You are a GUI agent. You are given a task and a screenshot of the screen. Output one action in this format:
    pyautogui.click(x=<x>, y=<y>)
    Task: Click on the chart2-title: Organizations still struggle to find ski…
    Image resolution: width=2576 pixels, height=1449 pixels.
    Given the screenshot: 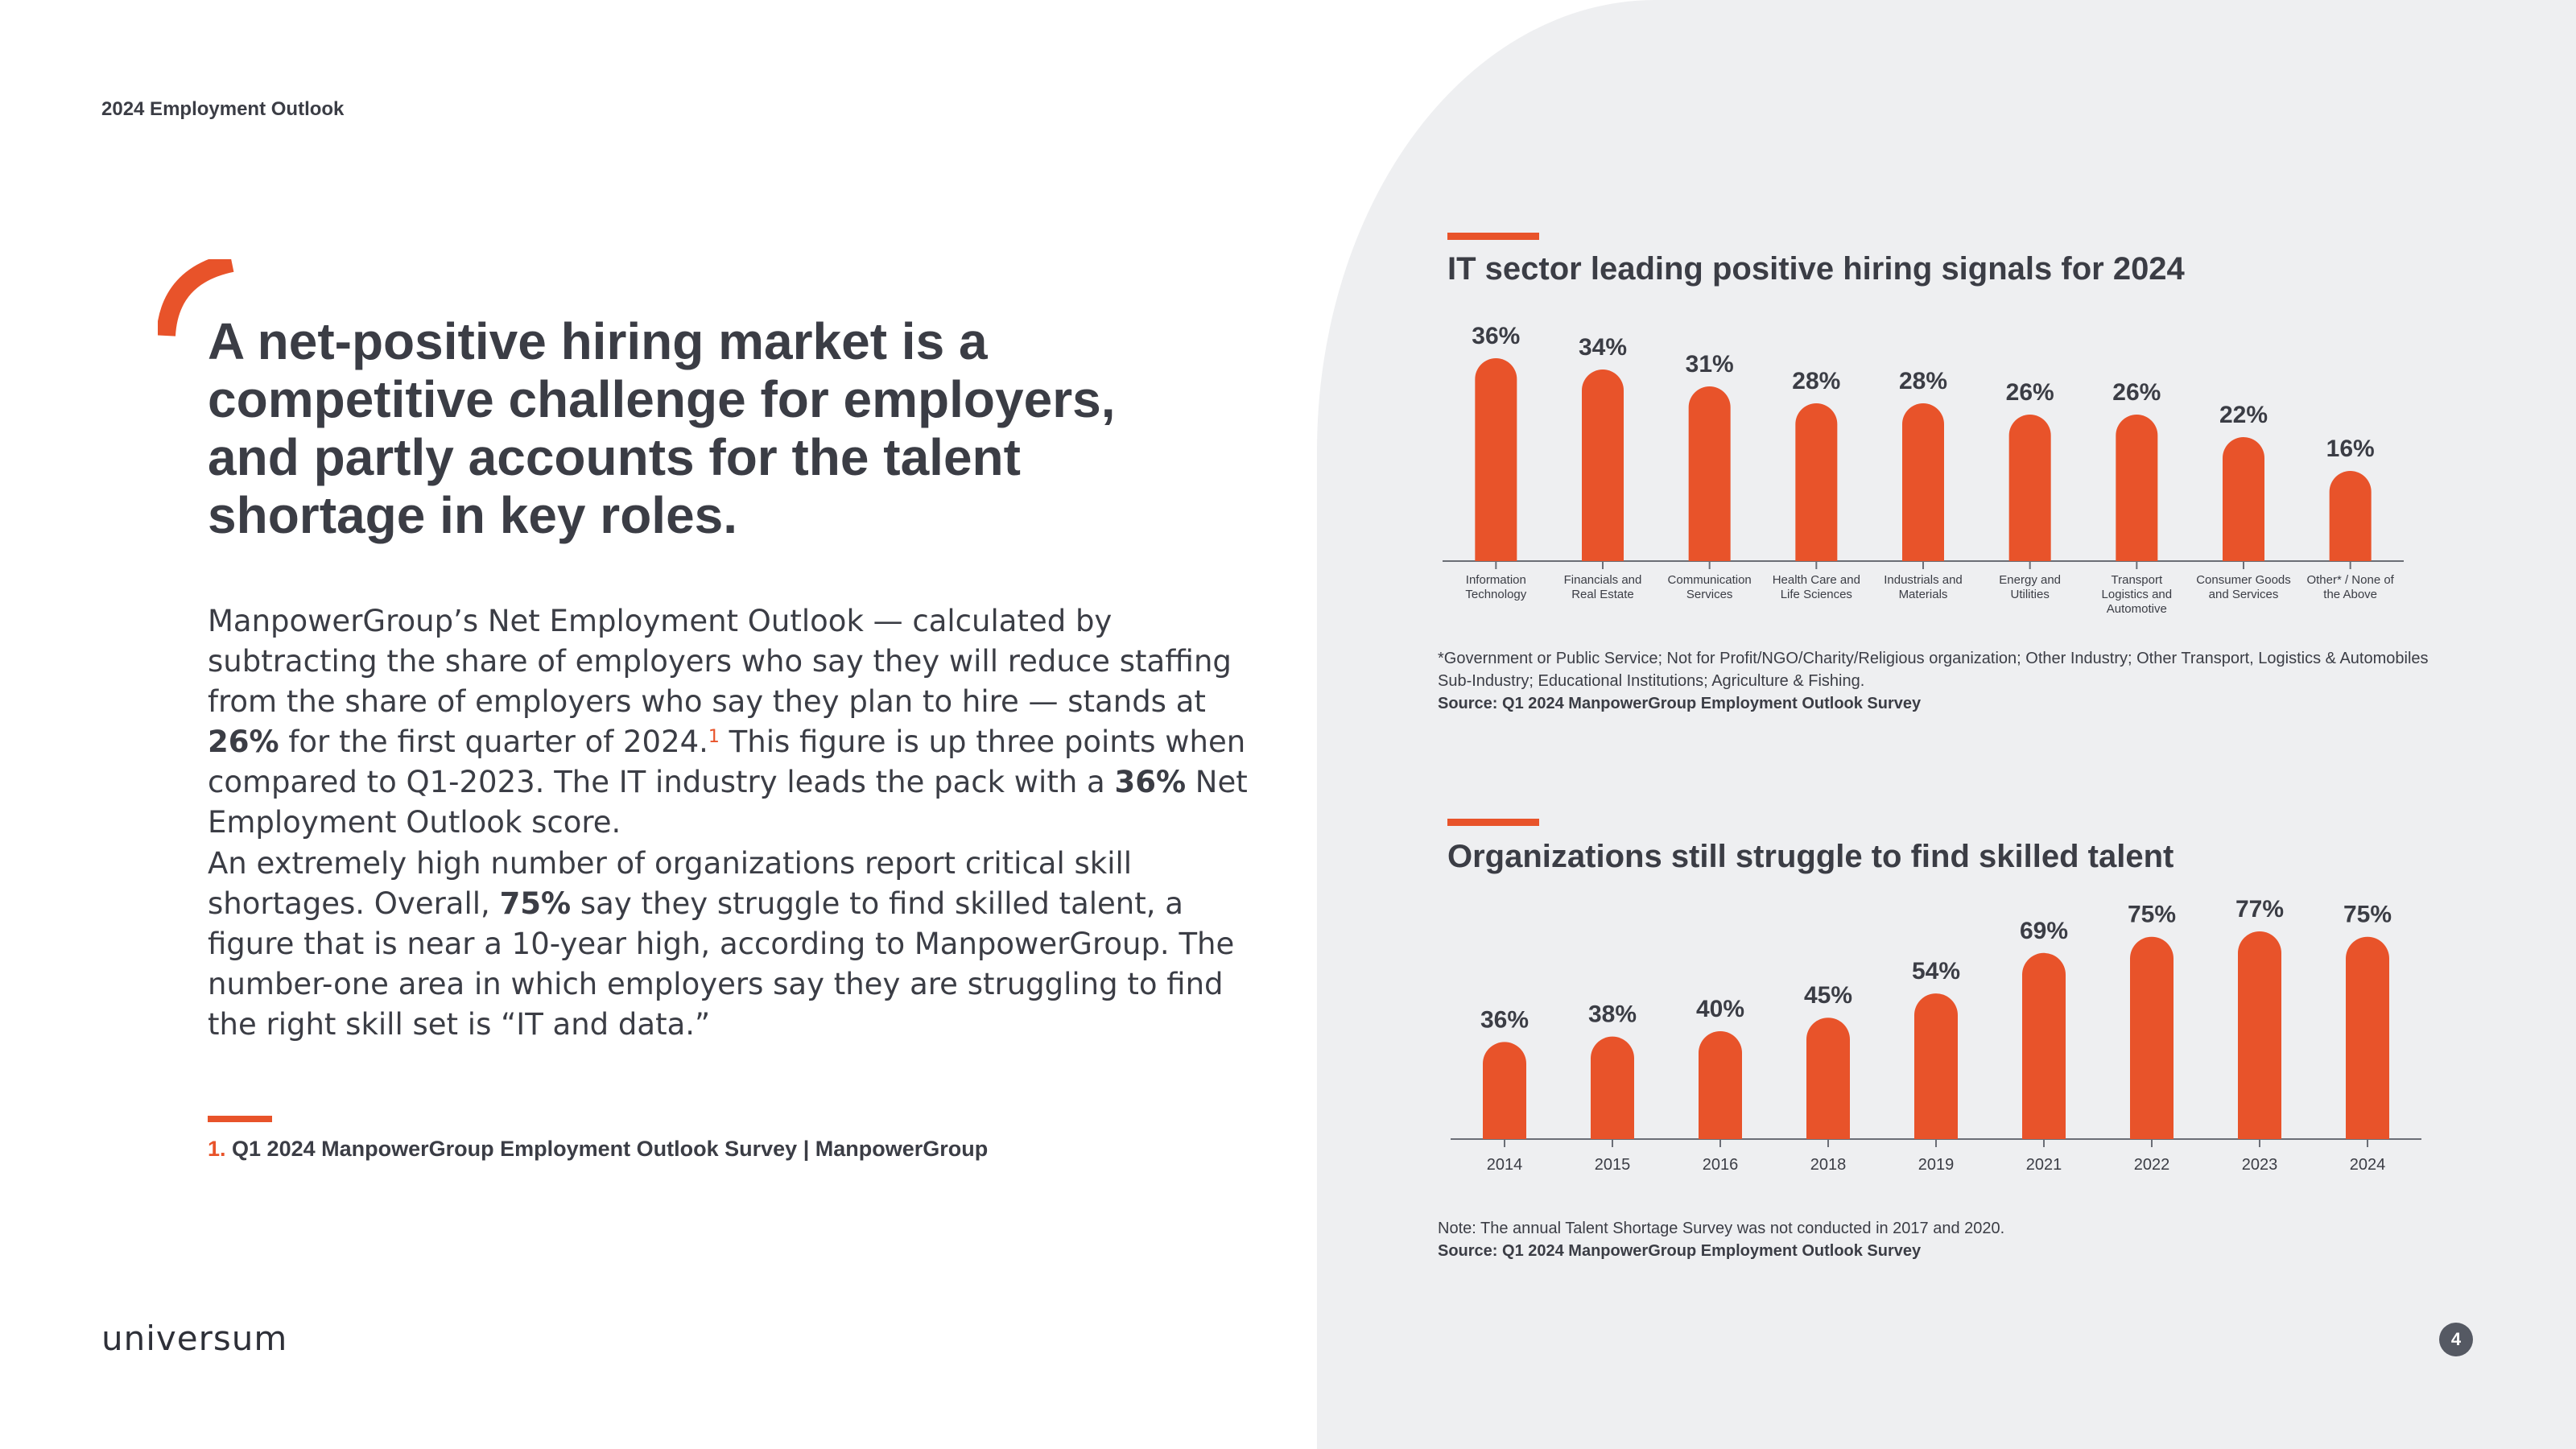 What is the action you would take?
    pyautogui.click(x=1810, y=856)
    